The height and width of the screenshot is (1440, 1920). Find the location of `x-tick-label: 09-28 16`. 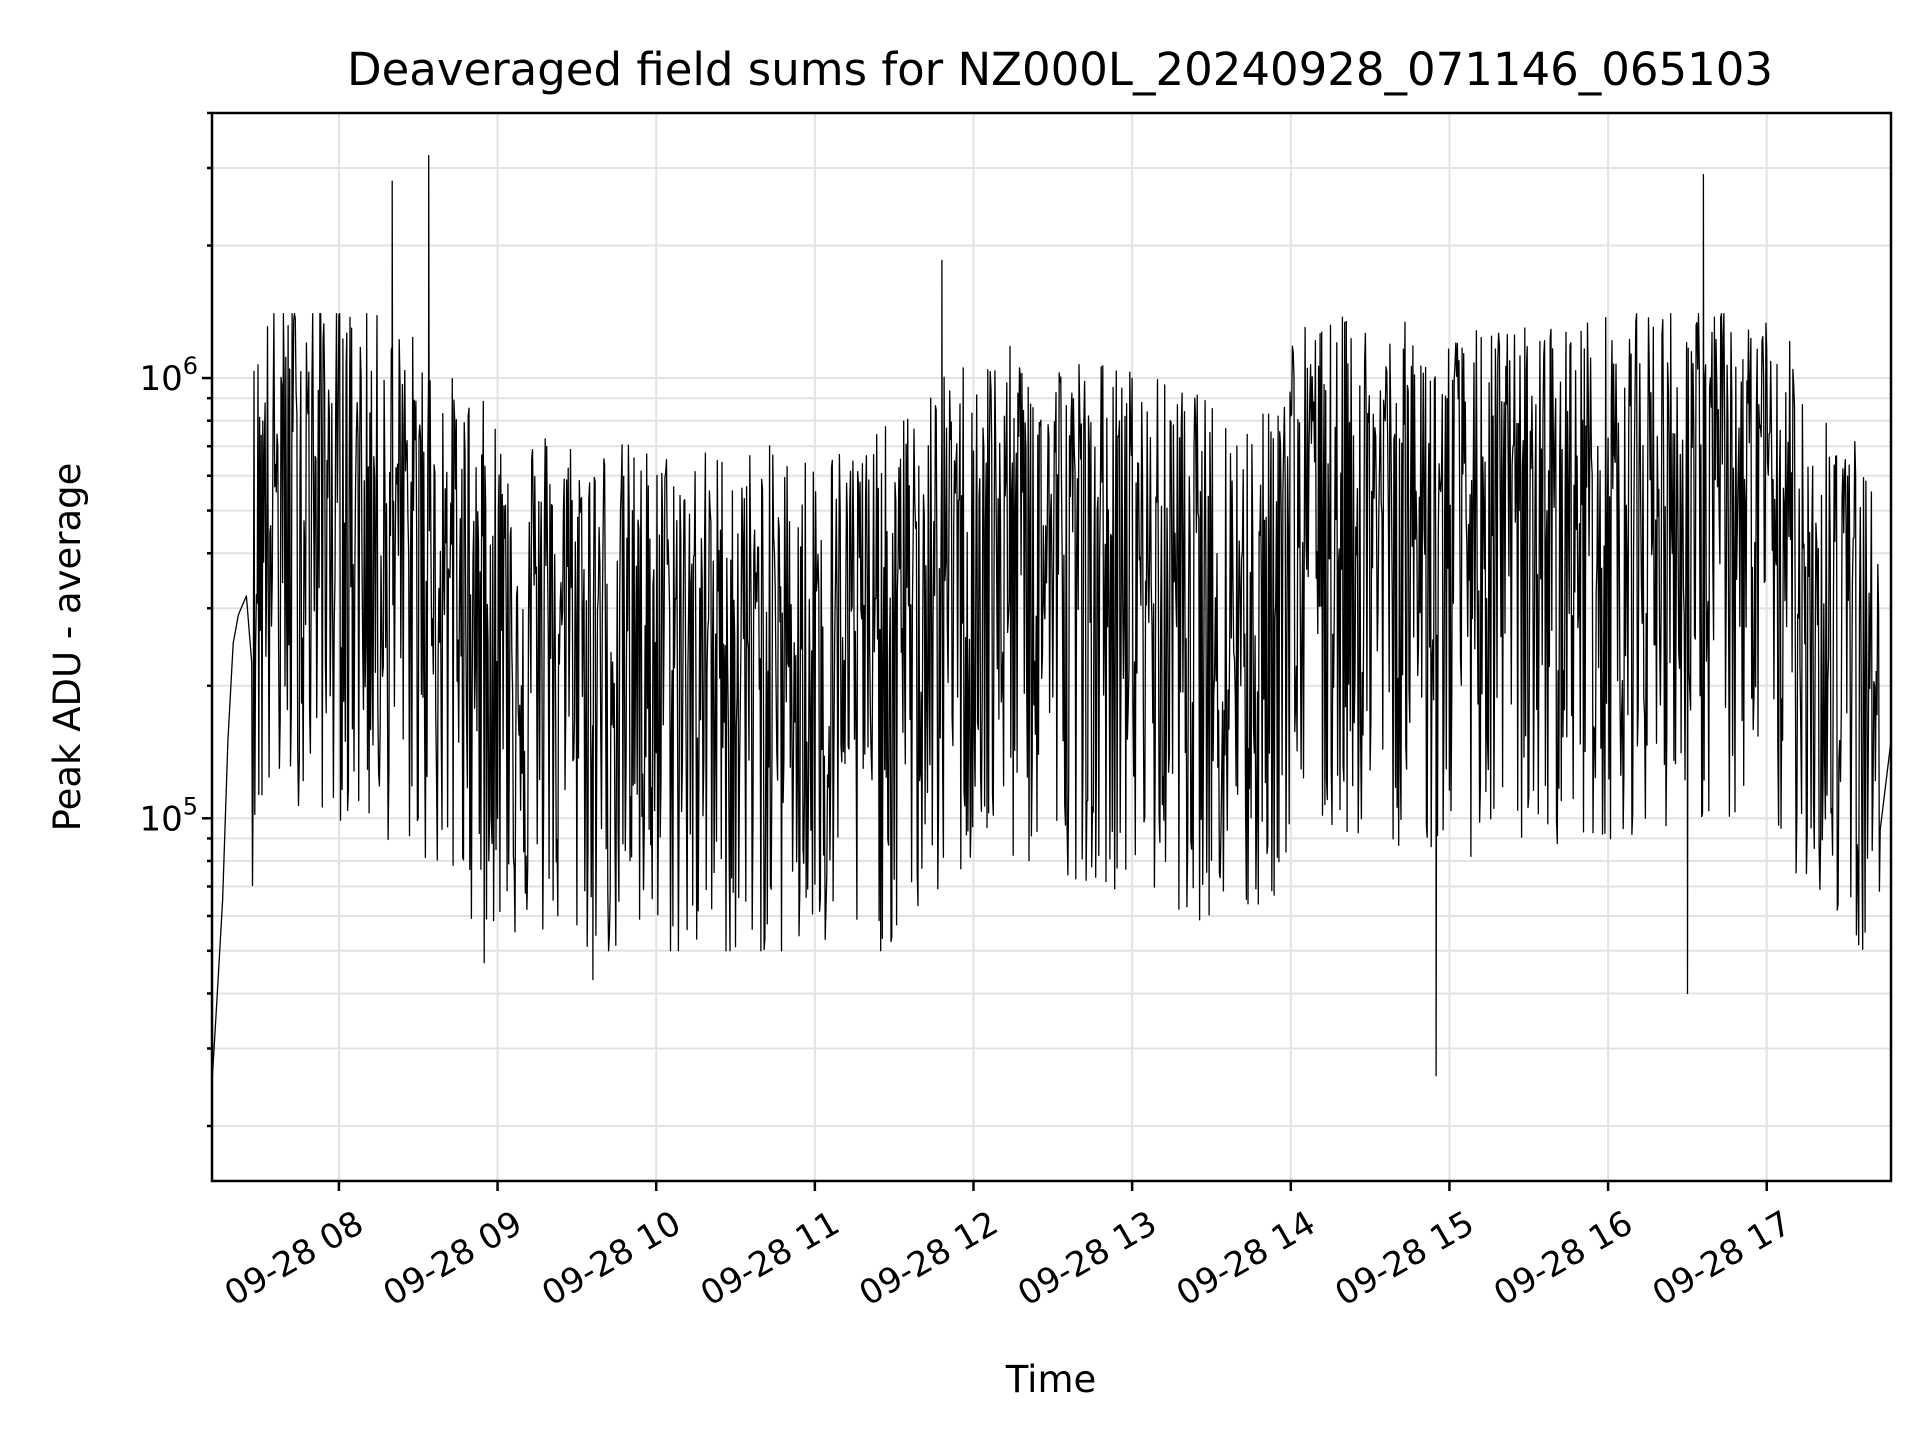

x-tick-label: 09-28 16 is located at coordinates (1563, 1258).